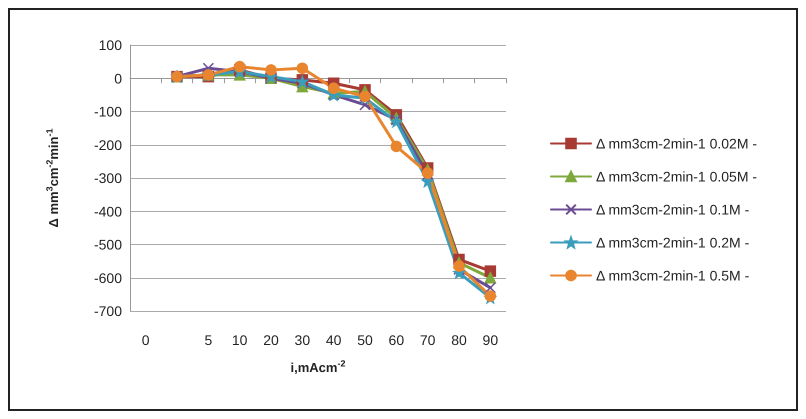  I want to click on x-tick-label: 40, so click(334, 340).